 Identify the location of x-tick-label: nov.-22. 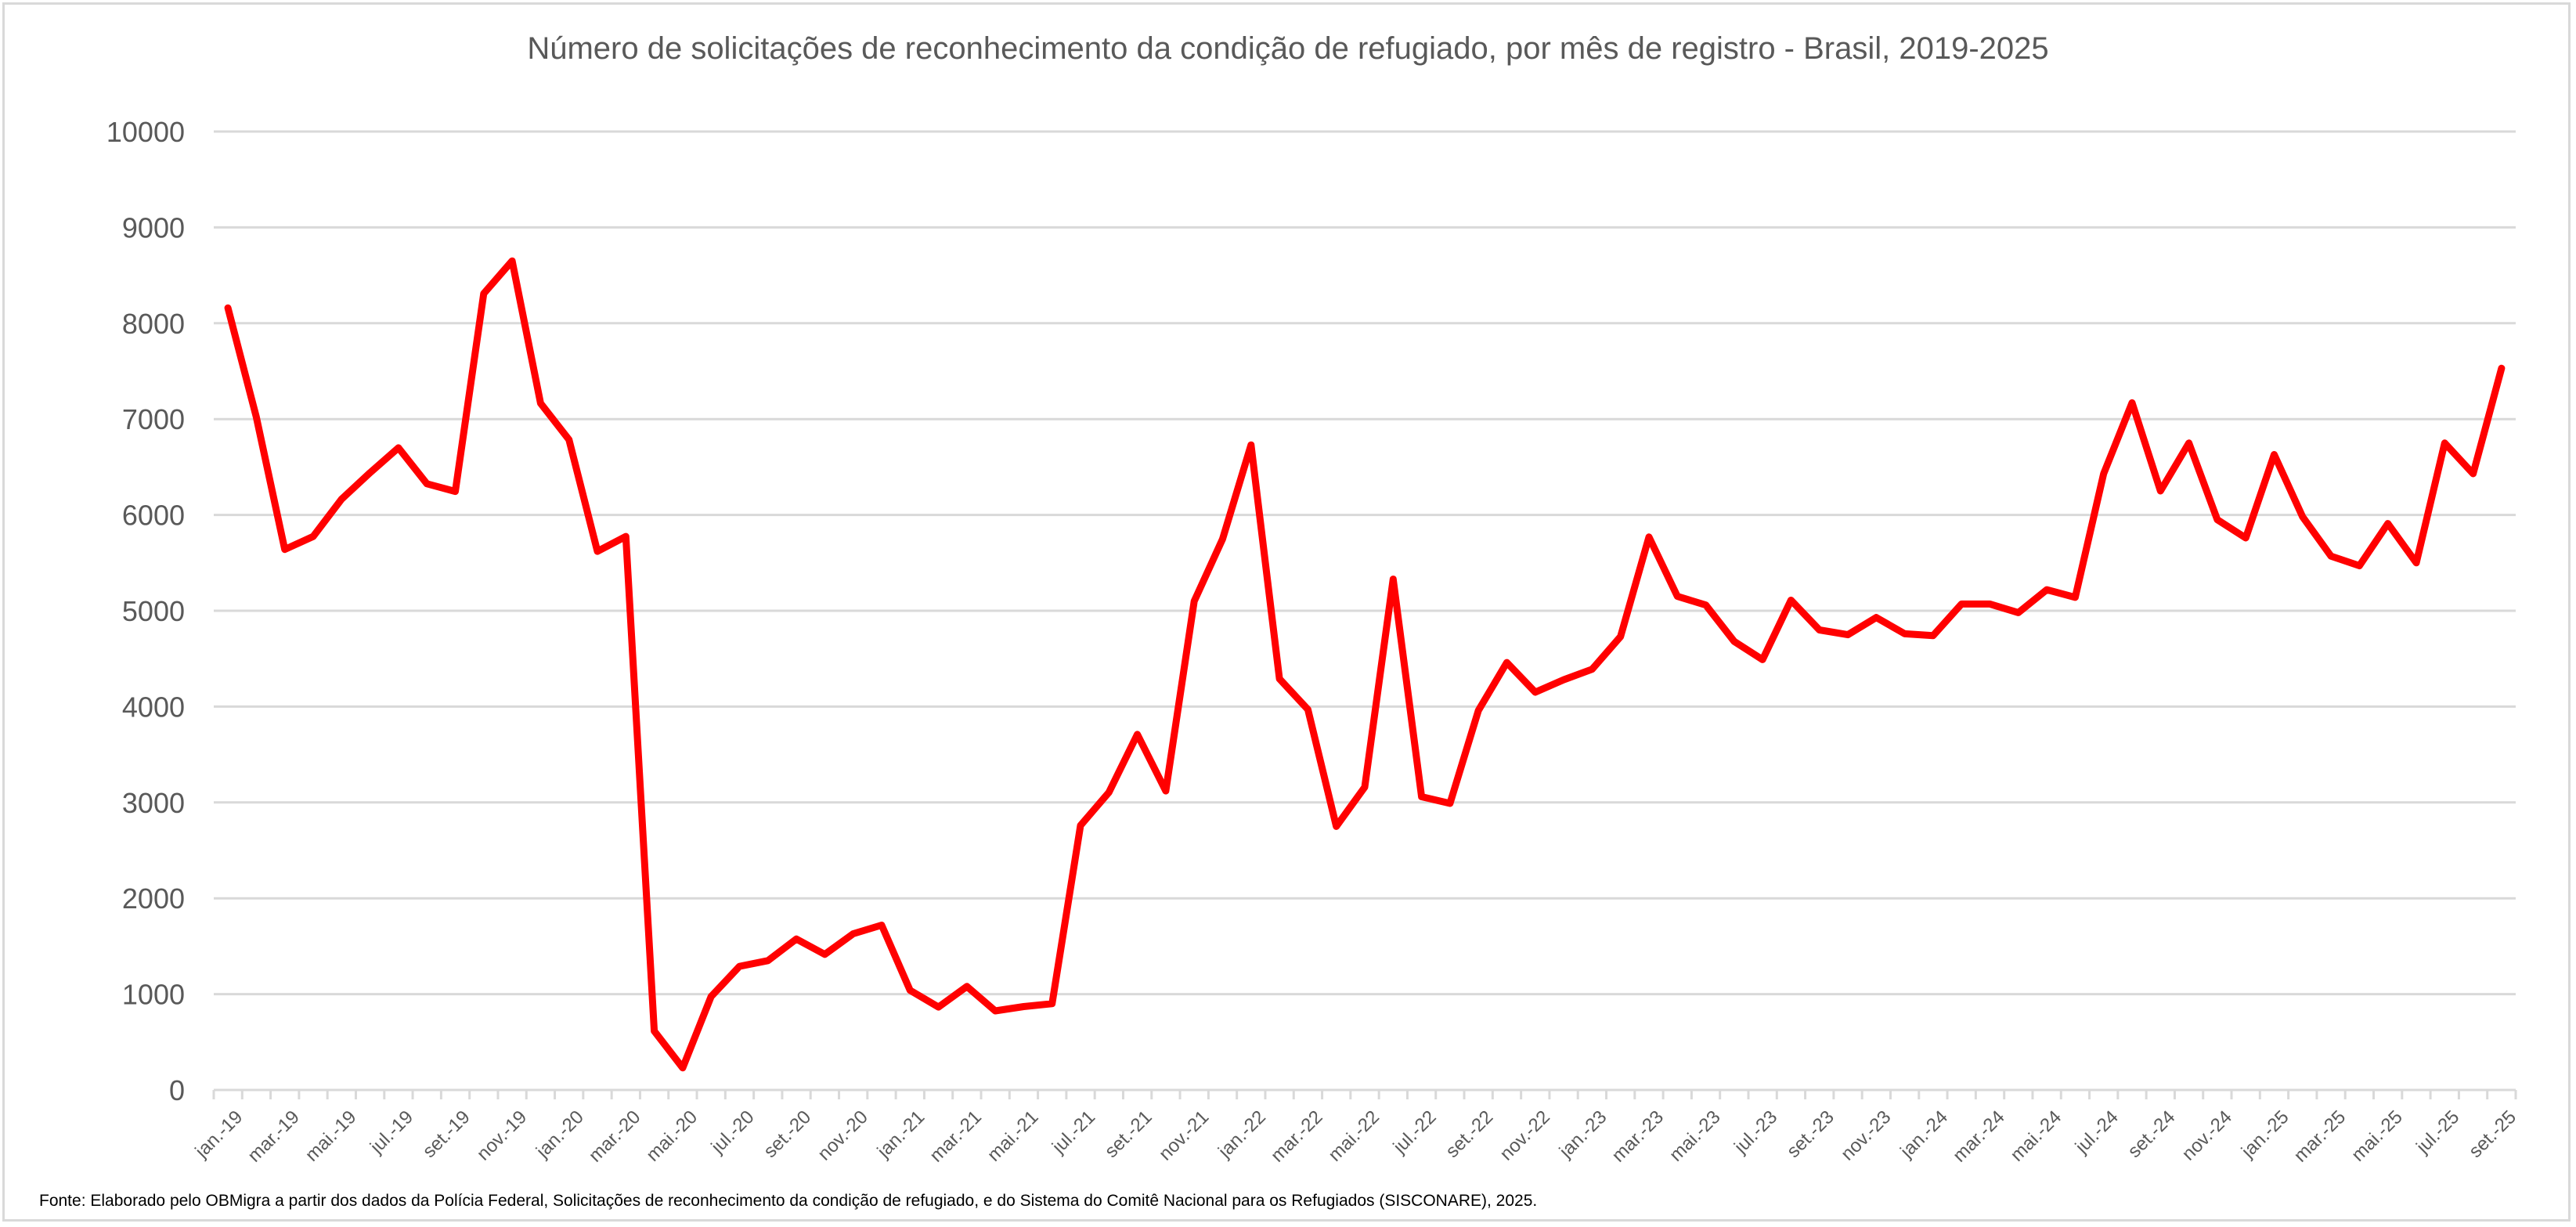
(1524, 1135).